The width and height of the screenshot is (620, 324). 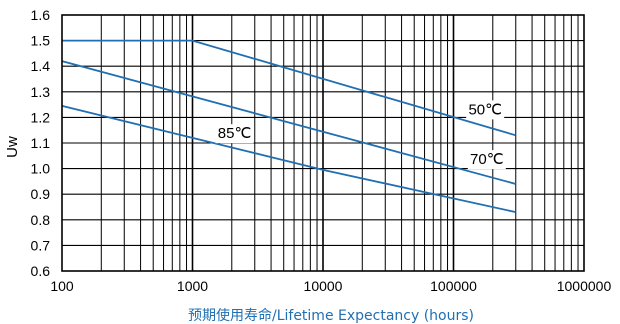 I want to click on x-tick-labels: 100 1000 10000 100000 1000000, so click(x=330, y=286).